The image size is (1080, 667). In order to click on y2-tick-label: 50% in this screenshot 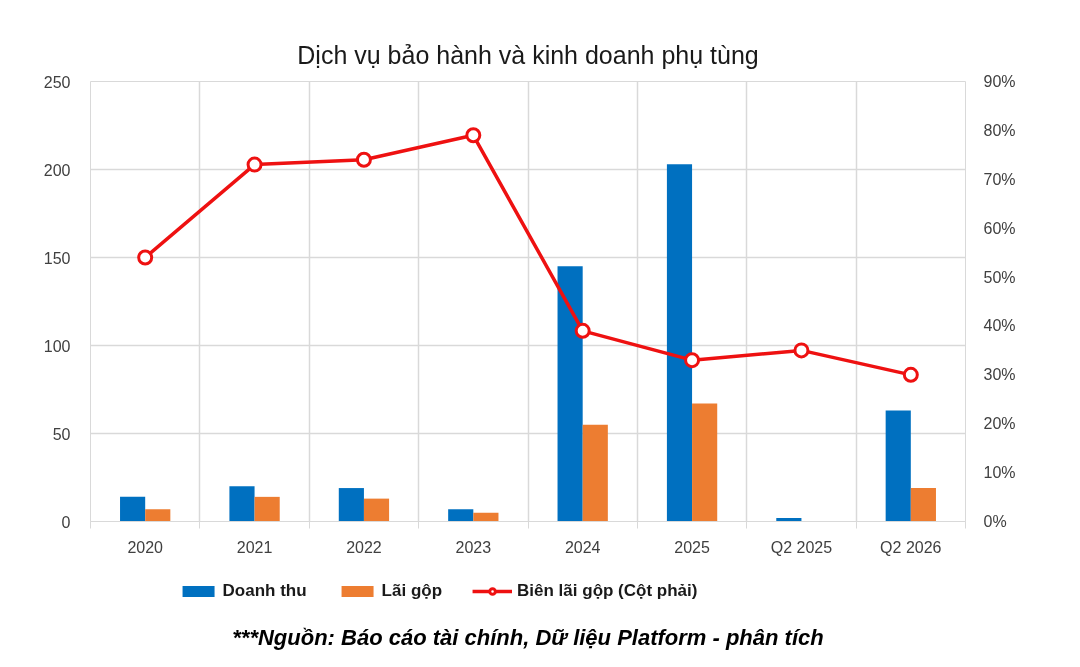, I will do `click(999, 277)`.